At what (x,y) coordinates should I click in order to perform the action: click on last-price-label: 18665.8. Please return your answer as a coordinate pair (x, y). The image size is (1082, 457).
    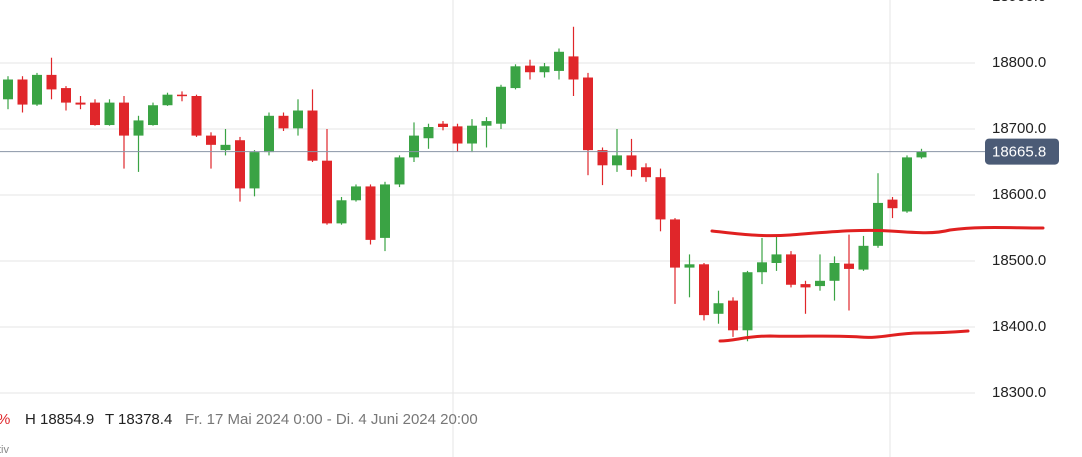
    Looking at the image, I should click on (1019, 152).